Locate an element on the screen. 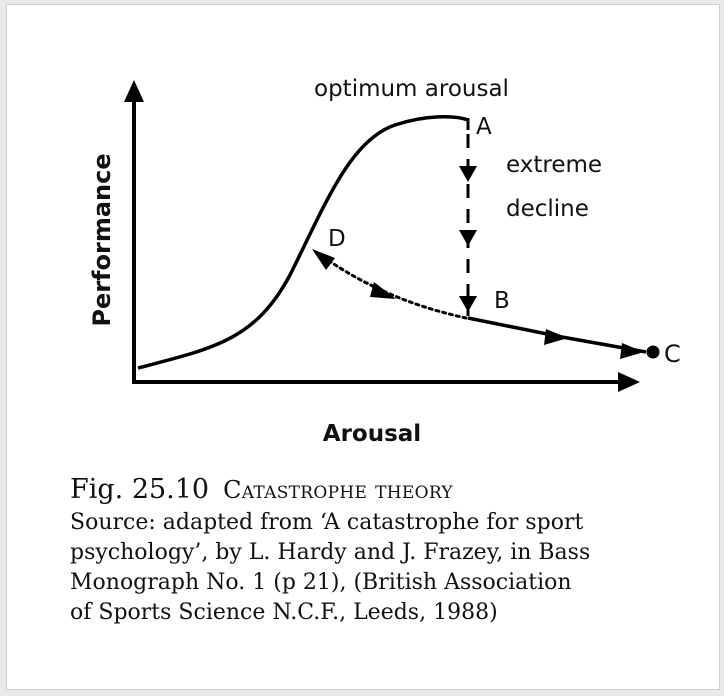 The width and height of the screenshot is (724, 696). figure-number: Fig. 25.10 is located at coordinates (140, 489).